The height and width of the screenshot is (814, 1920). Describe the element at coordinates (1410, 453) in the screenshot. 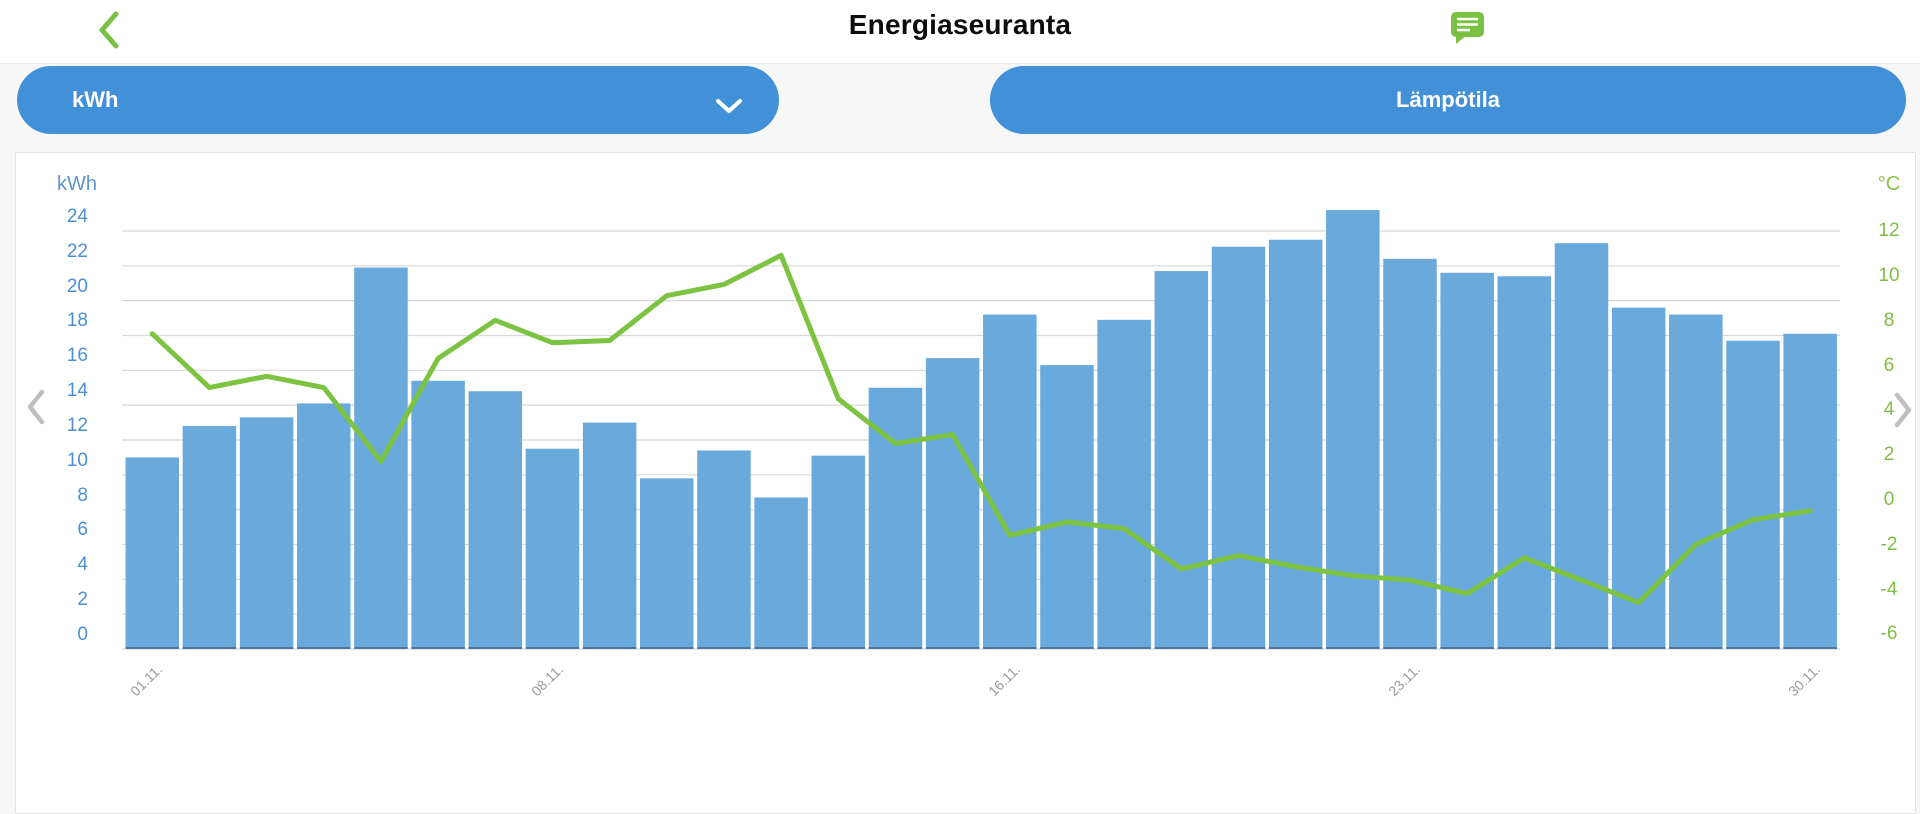

I see `bar-23.11.` at that location.